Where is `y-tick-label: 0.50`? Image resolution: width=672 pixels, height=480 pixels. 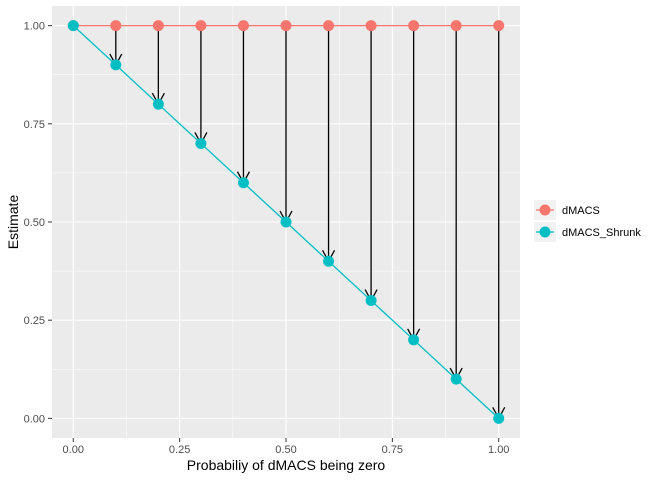 y-tick-label: 0.50 is located at coordinates (34, 223).